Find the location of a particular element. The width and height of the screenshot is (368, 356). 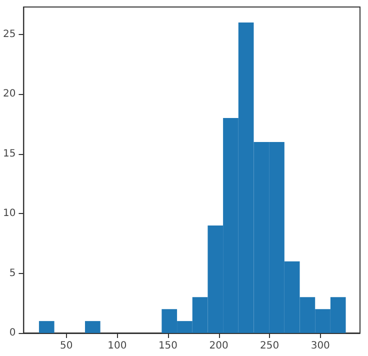

x-tick-label: 150 is located at coordinates (168, 346).